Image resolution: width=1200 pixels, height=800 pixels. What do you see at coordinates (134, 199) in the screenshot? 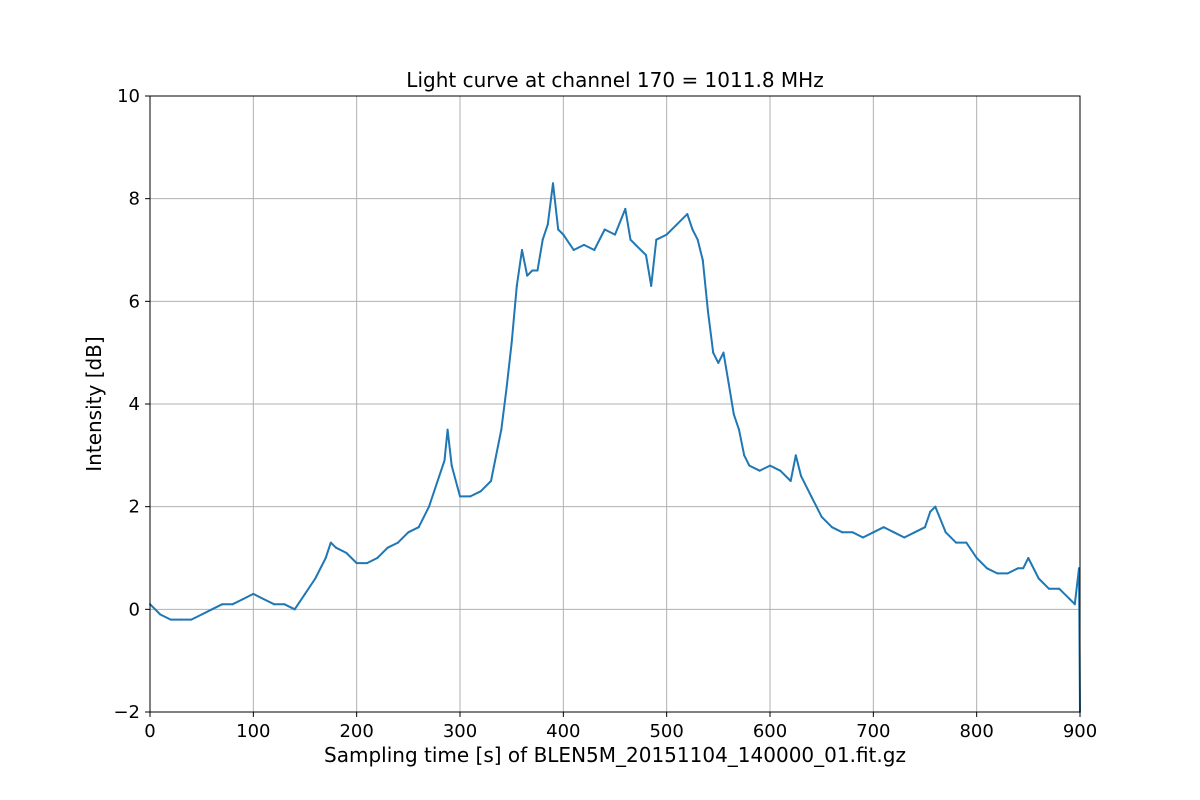
I see `y-tick-label: 8` at bounding box center [134, 199].